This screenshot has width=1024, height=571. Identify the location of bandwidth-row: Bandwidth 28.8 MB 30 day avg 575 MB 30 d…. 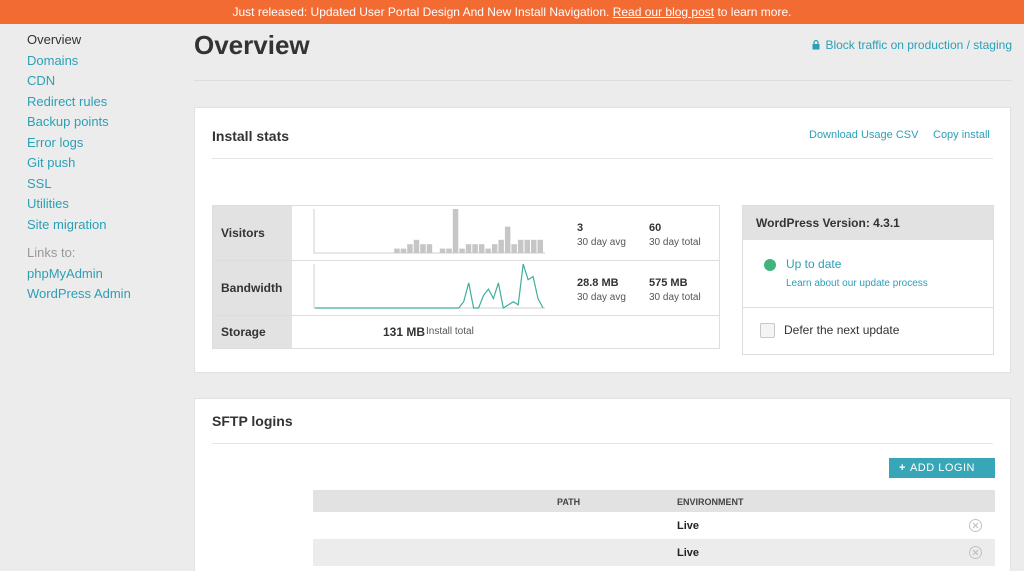
(466, 288).